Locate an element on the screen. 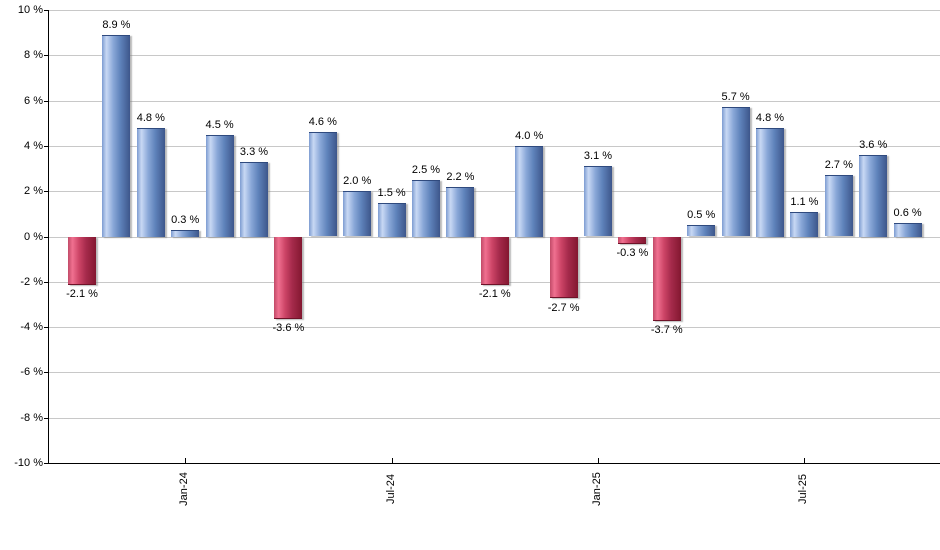  y-axis-label: -4 % is located at coordinates (31, 327).